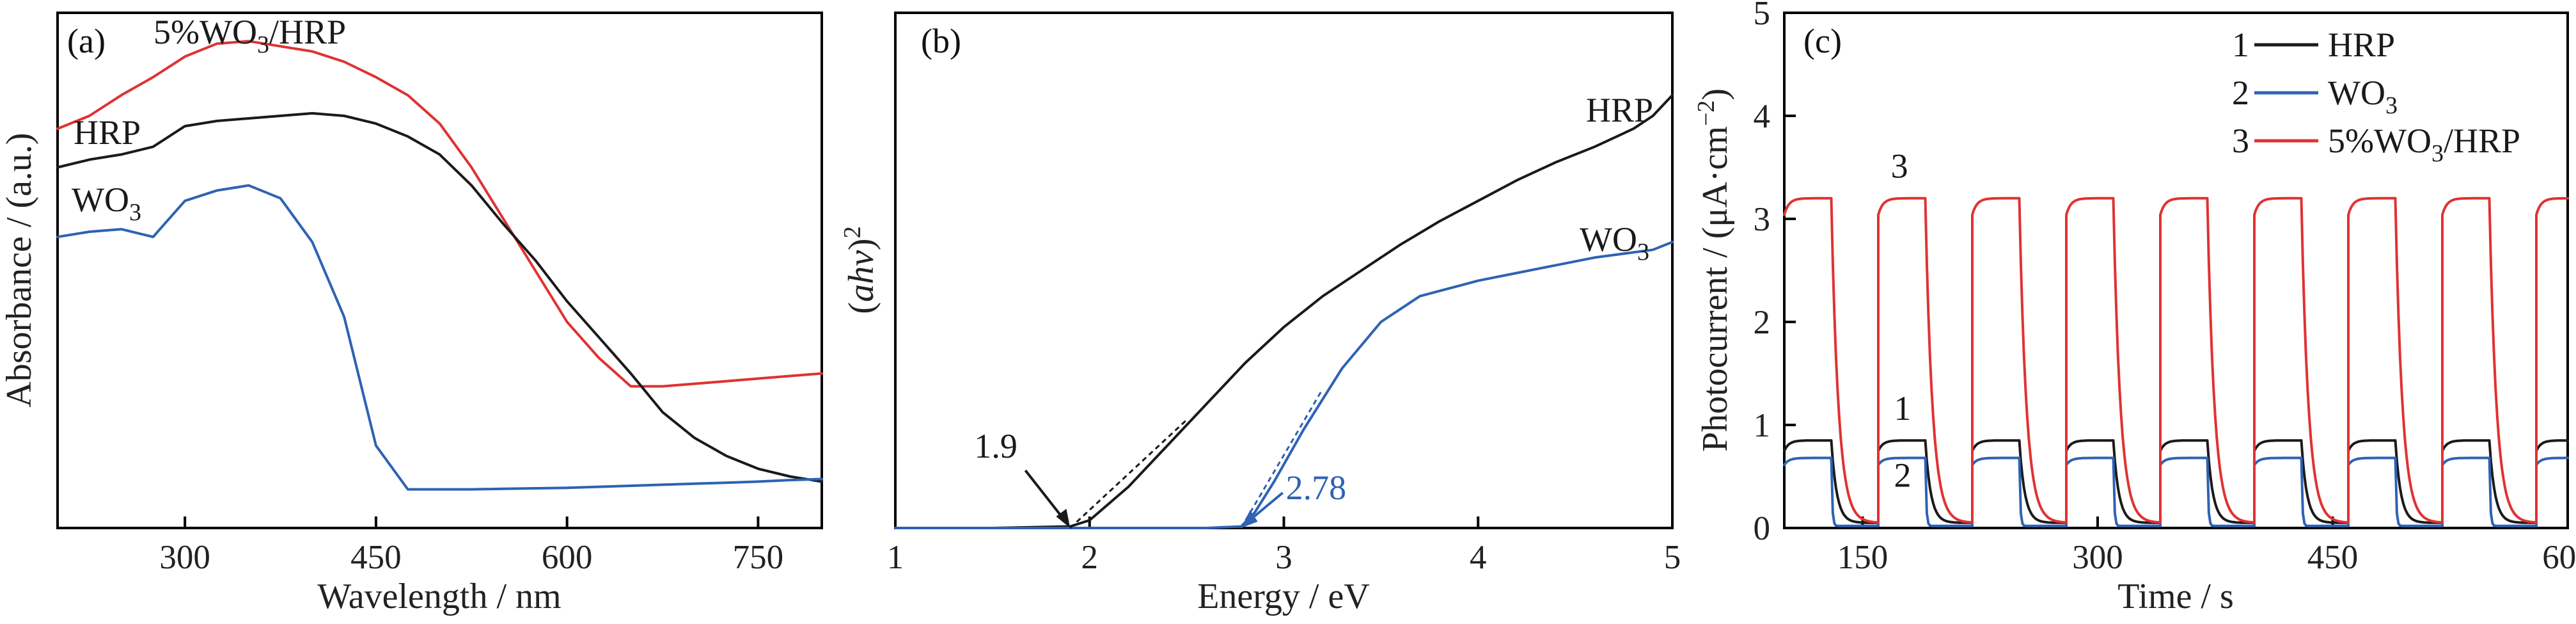 The width and height of the screenshot is (2576, 624). I want to click on panel-a-label-wo3: WO3, so click(106, 203).